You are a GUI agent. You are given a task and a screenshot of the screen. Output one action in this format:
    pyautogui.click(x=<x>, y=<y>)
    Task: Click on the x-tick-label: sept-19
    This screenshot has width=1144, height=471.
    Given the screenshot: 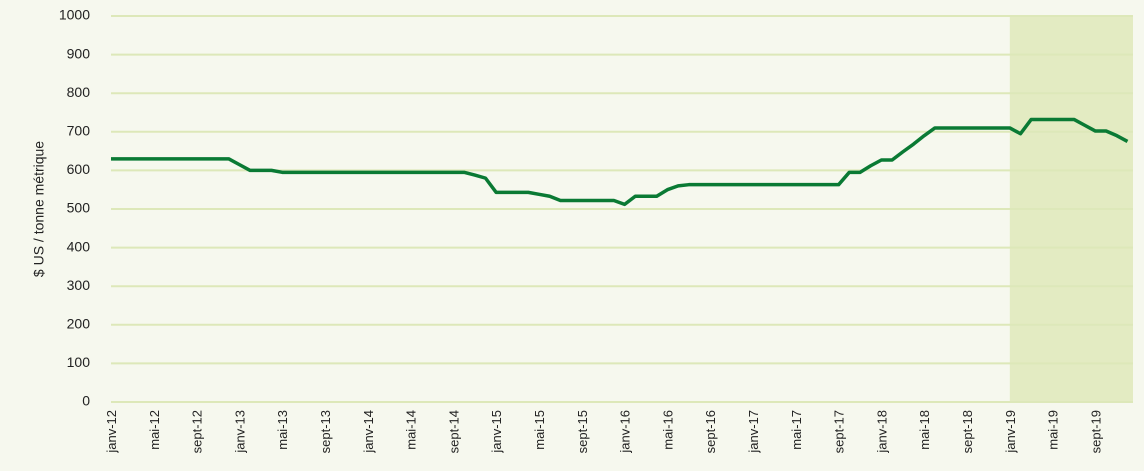 What is the action you would take?
    pyautogui.click(x=1095, y=431)
    